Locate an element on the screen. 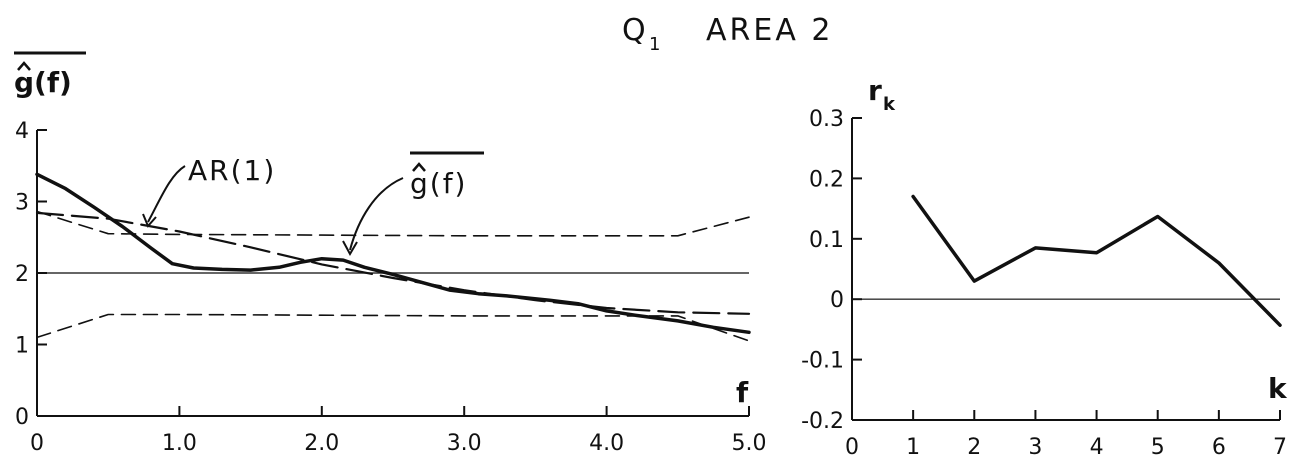 Image resolution: width=1295 pixels, height=467 pixels. gf-annotation: g(f) is located at coordinates (413, 204).